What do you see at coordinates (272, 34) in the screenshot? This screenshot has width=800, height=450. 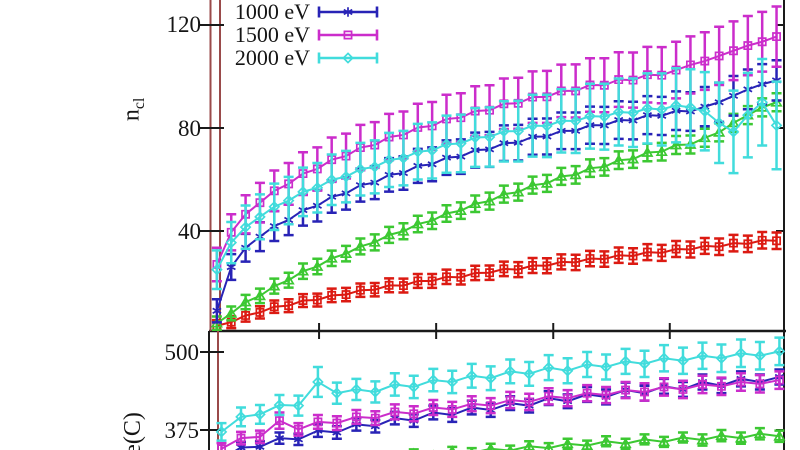 I see `legend-label: 1500 eV` at bounding box center [272, 34].